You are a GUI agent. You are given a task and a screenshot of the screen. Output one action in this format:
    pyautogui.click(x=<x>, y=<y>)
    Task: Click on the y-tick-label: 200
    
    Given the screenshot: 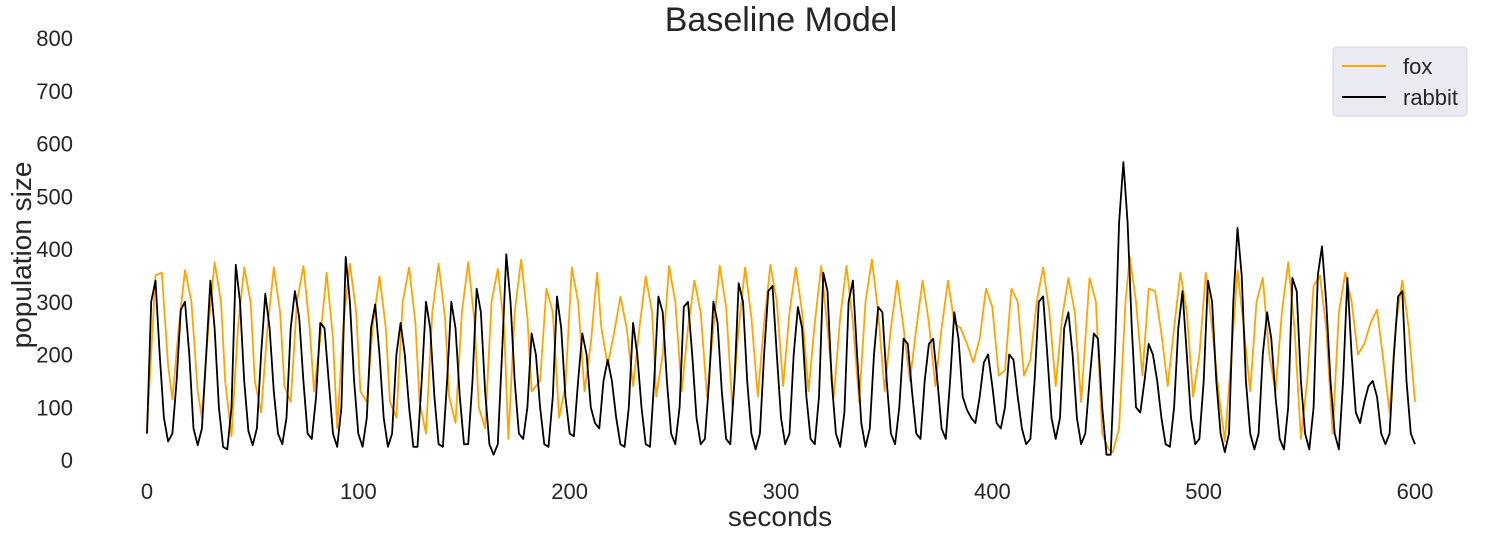 What is the action you would take?
    pyautogui.click(x=54, y=355)
    